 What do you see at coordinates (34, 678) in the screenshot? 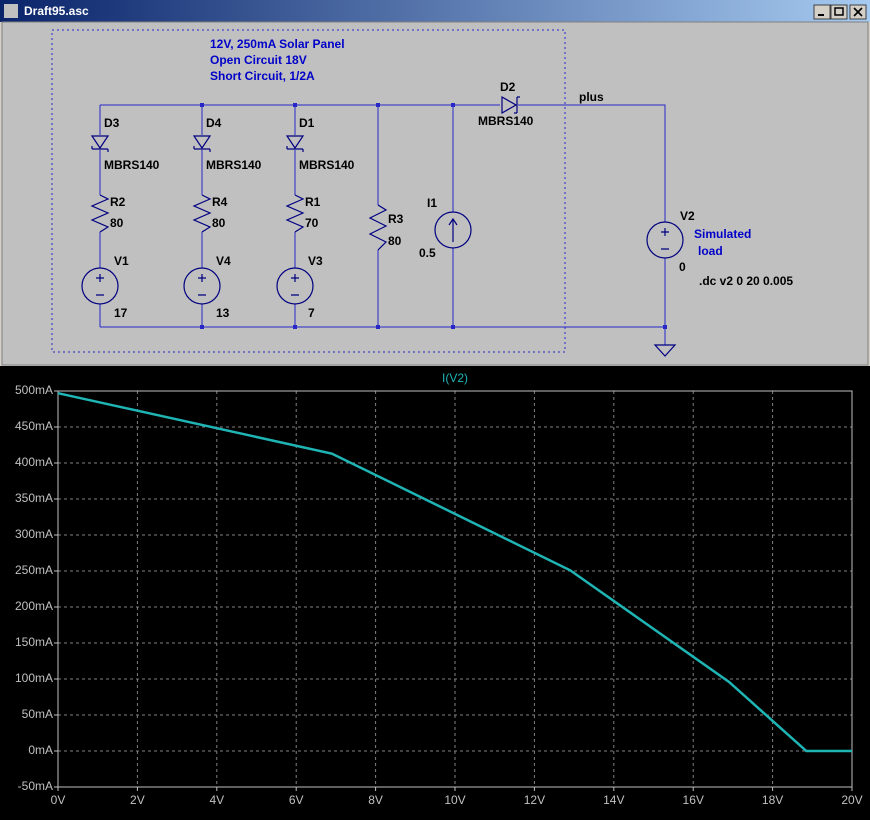
I see `y-tick-label: 100mA` at bounding box center [34, 678].